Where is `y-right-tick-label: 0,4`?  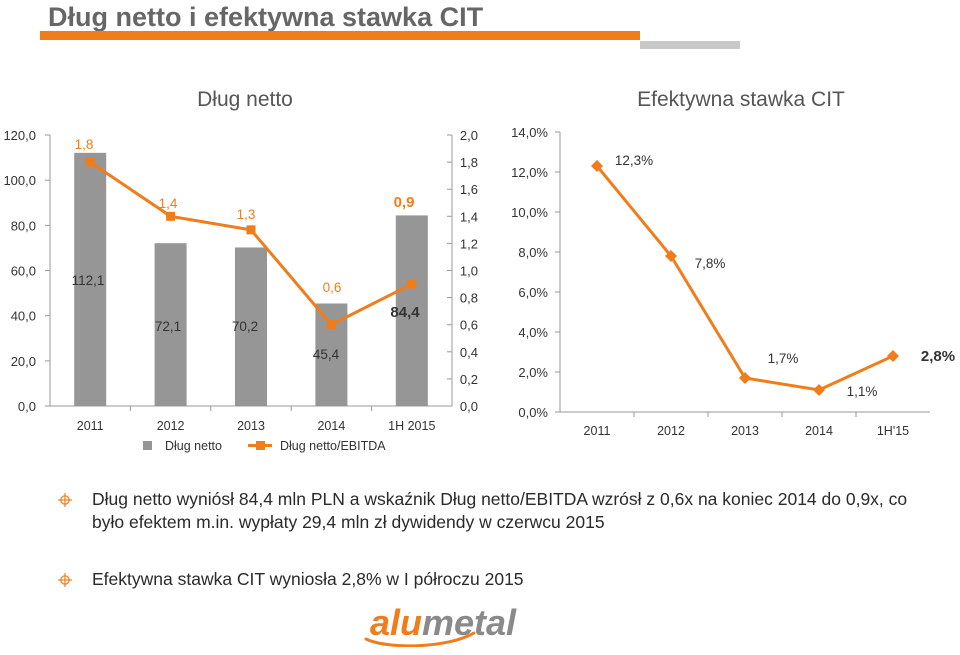
y-right-tick-label: 0,4 is located at coordinates (469, 352).